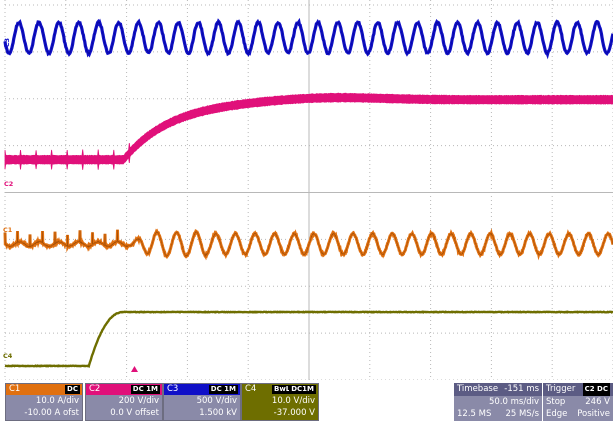 The width and height of the screenshot is (613, 425). I want to click on channel-c1-offset: -10.00 A ofst, so click(51, 413).